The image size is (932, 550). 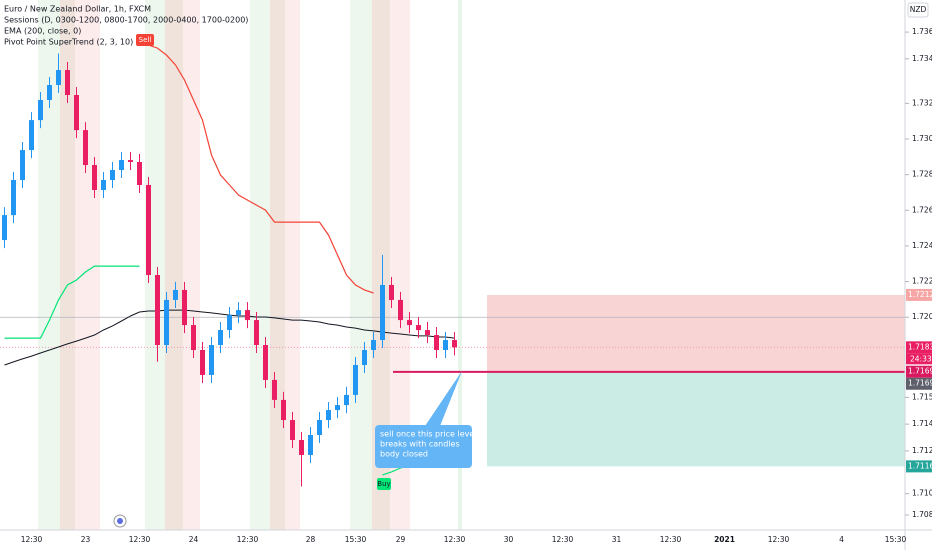 I want to click on target-zone, so click(x=696, y=419).